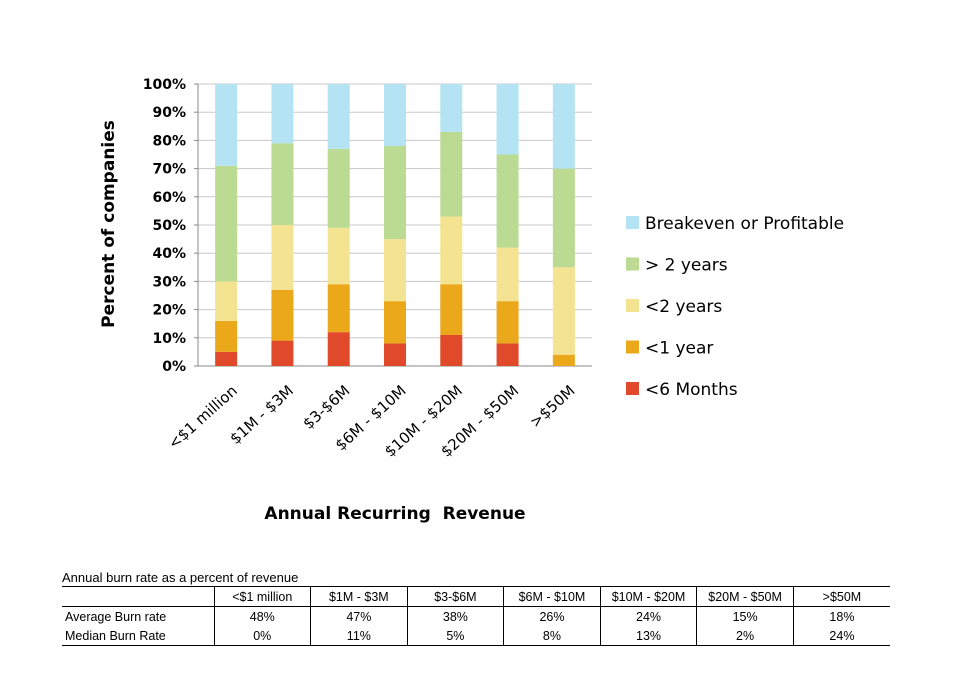 Image resolution: width=960 pixels, height=679 pixels. I want to click on y-tick-label: 30%, so click(169, 282).